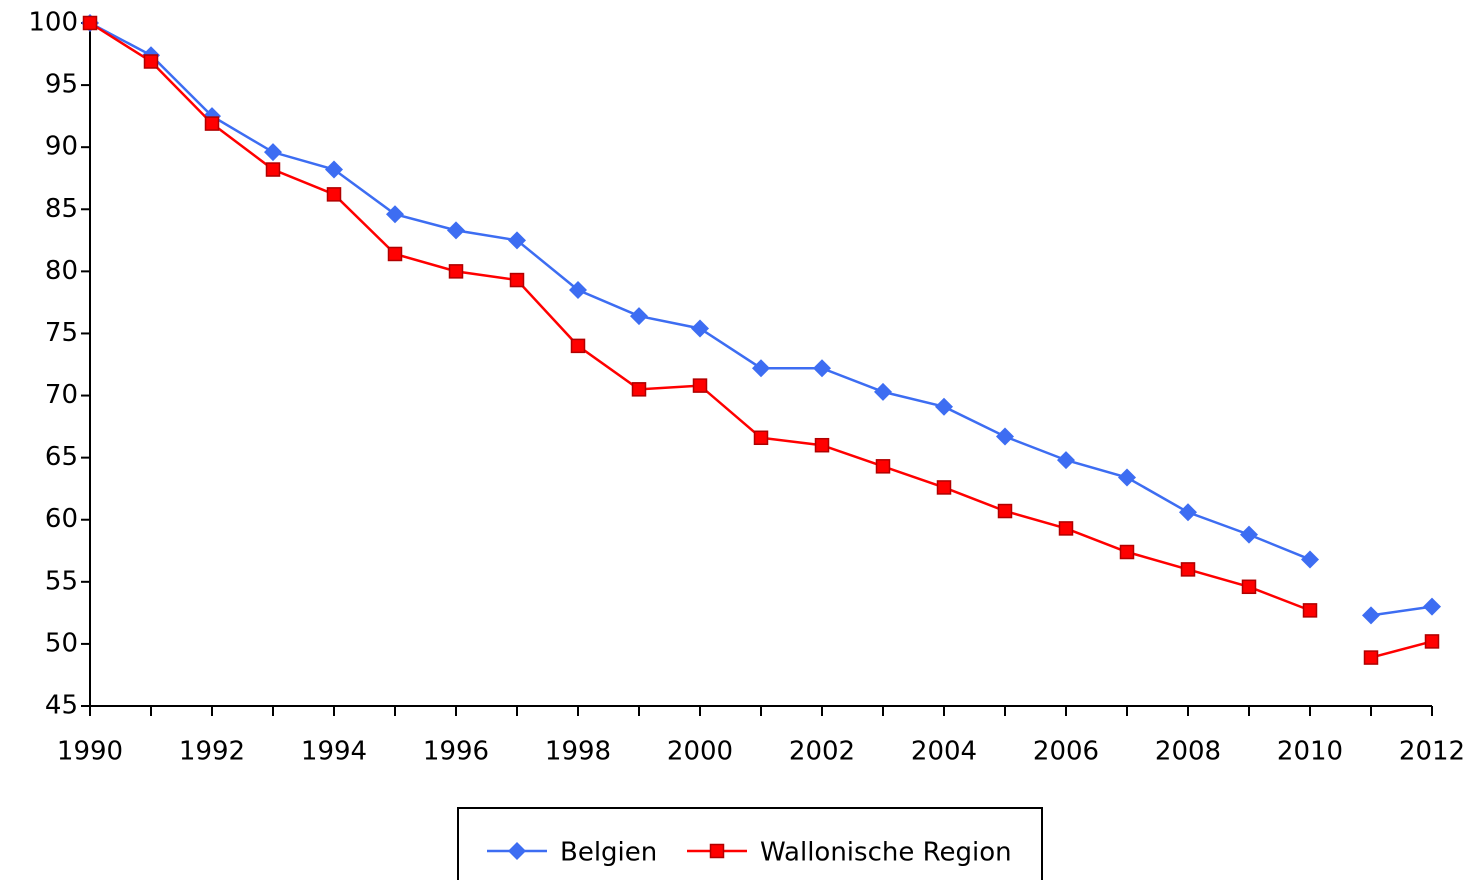  Describe the element at coordinates (61, 271) in the screenshot. I see `y-tick-label: 80` at that location.